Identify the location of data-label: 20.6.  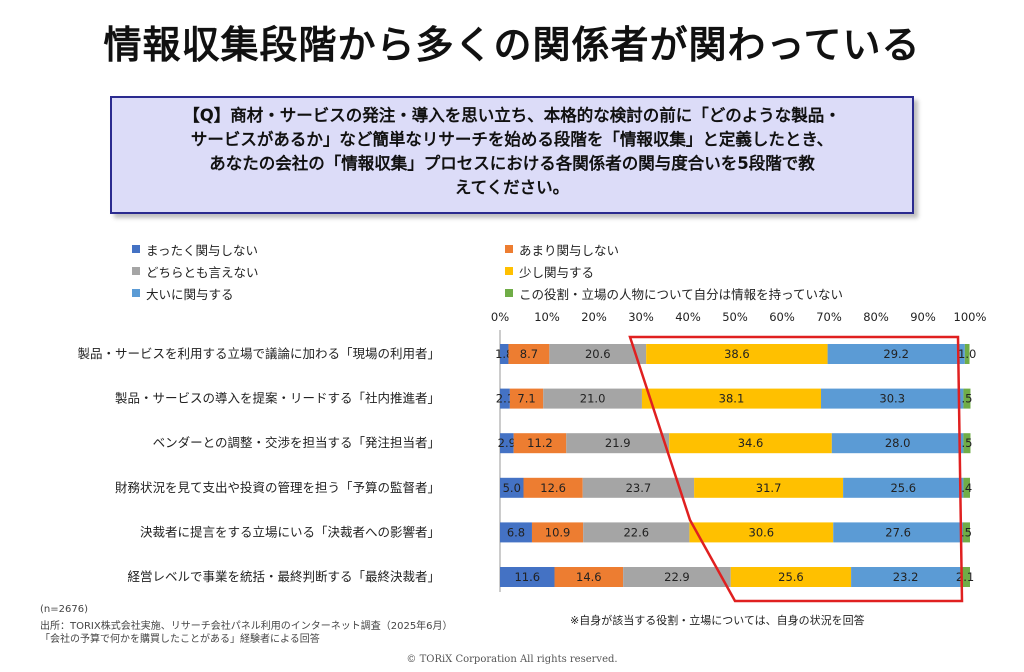
(598, 354).